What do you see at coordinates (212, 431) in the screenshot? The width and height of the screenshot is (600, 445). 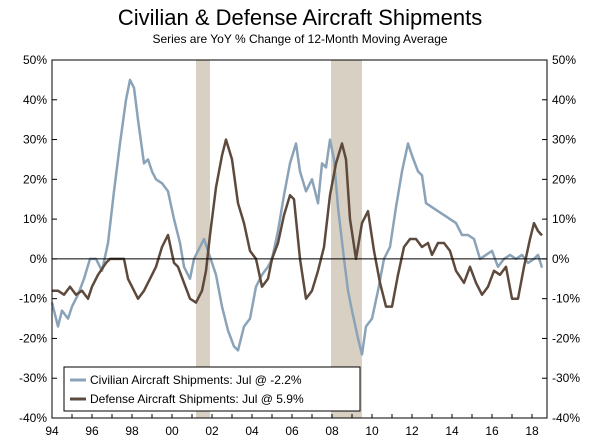 I see `x-tick-label: 02` at bounding box center [212, 431].